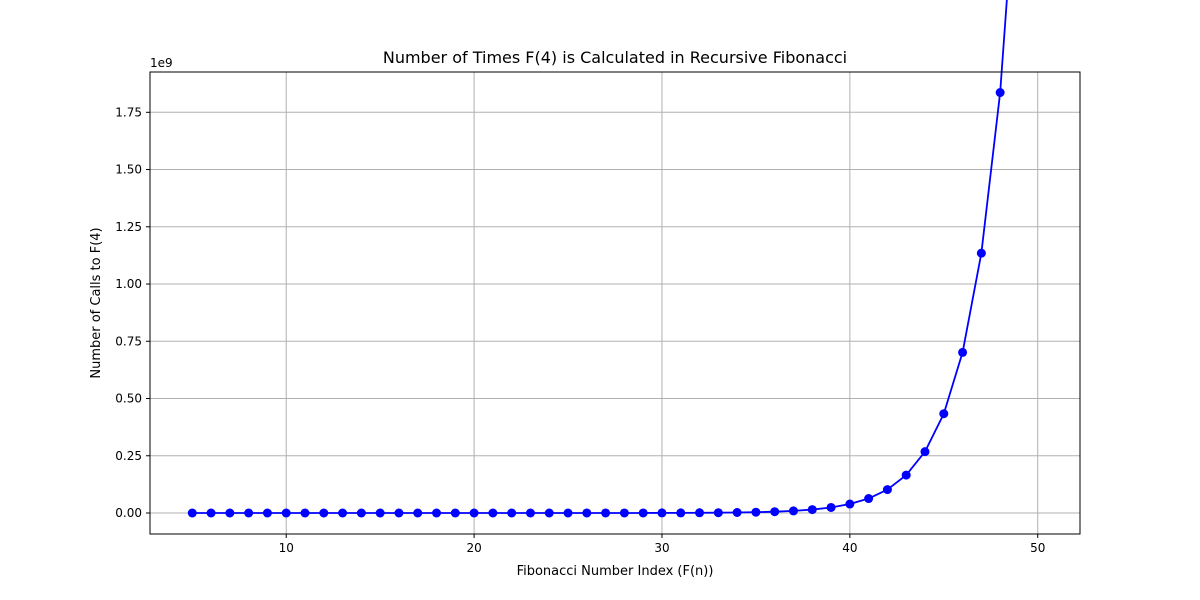 This screenshot has height=600, width=1200. What do you see at coordinates (661, 548) in the screenshot?
I see `x-tick-label: 30` at bounding box center [661, 548].